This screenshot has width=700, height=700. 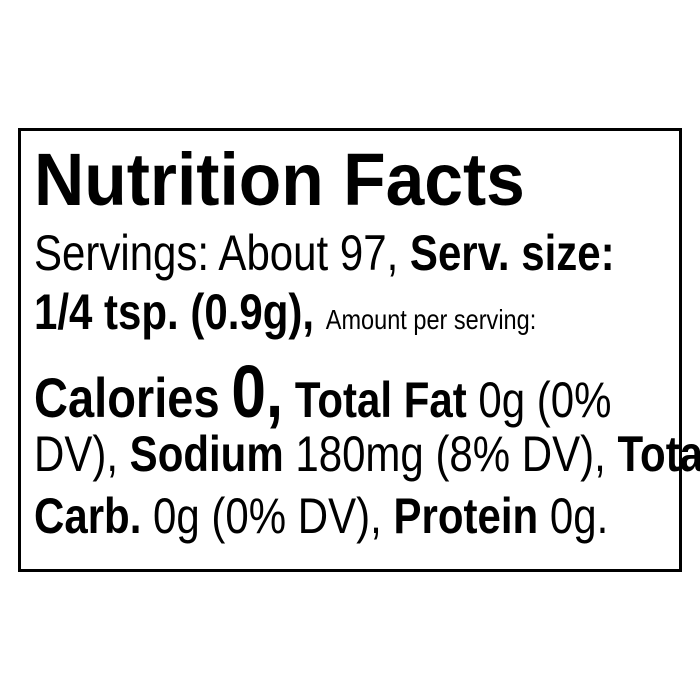 I want to click on serv-size-value: 1/4 tsp. (0.9g),, so click(x=174, y=312).